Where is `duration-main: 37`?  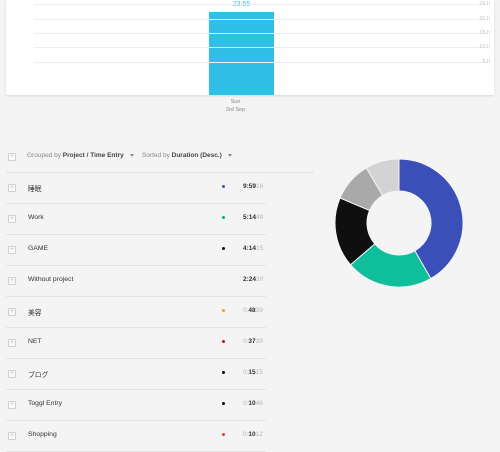
duration-main: 37 is located at coordinates (252, 341).